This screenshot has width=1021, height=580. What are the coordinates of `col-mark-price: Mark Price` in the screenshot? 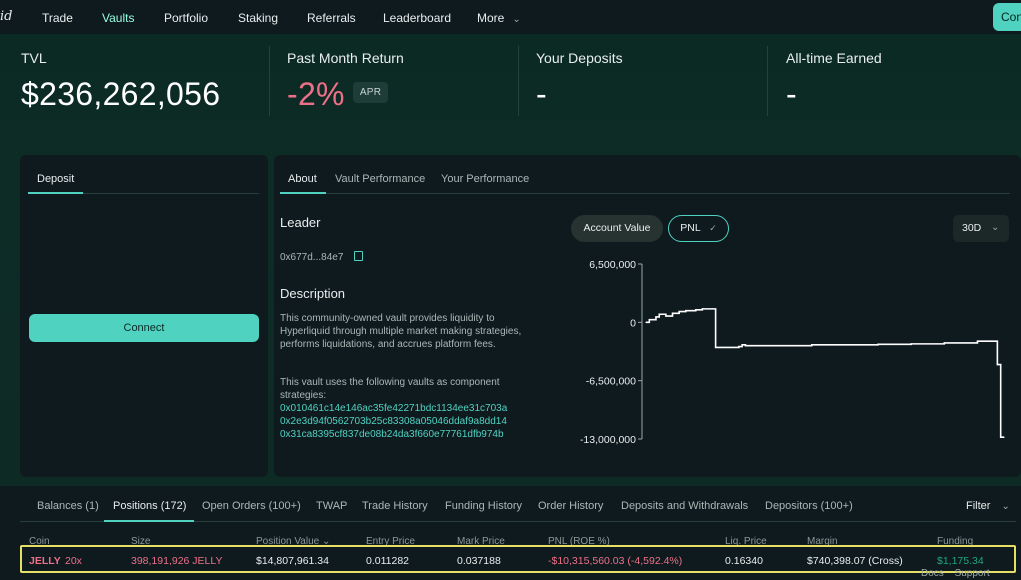 It's located at (481, 541).